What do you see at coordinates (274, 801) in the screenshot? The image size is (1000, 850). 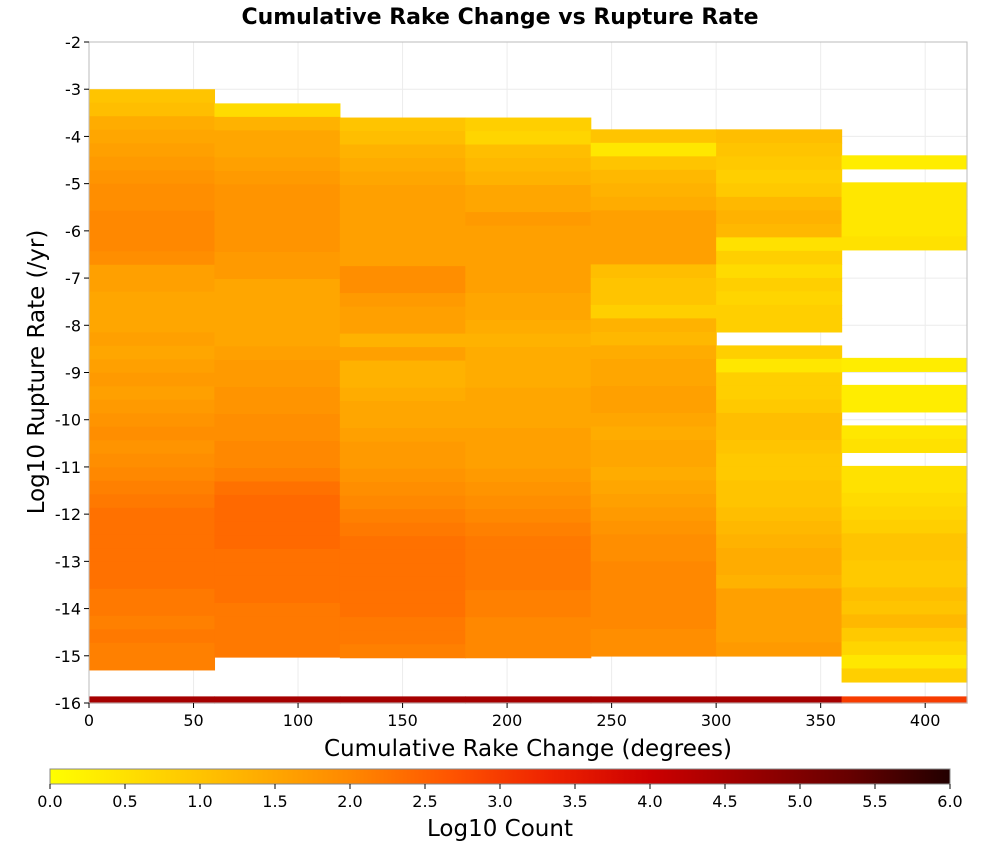 I see `colorbar-tick-label: 1.5` at bounding box center [274, 801].